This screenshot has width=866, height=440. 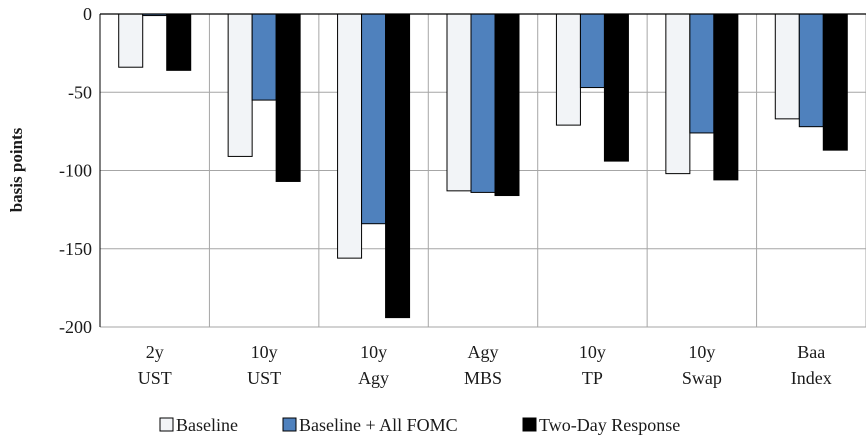 I want to click on y-tick-label-1: -50, so click(x=80, y=92).